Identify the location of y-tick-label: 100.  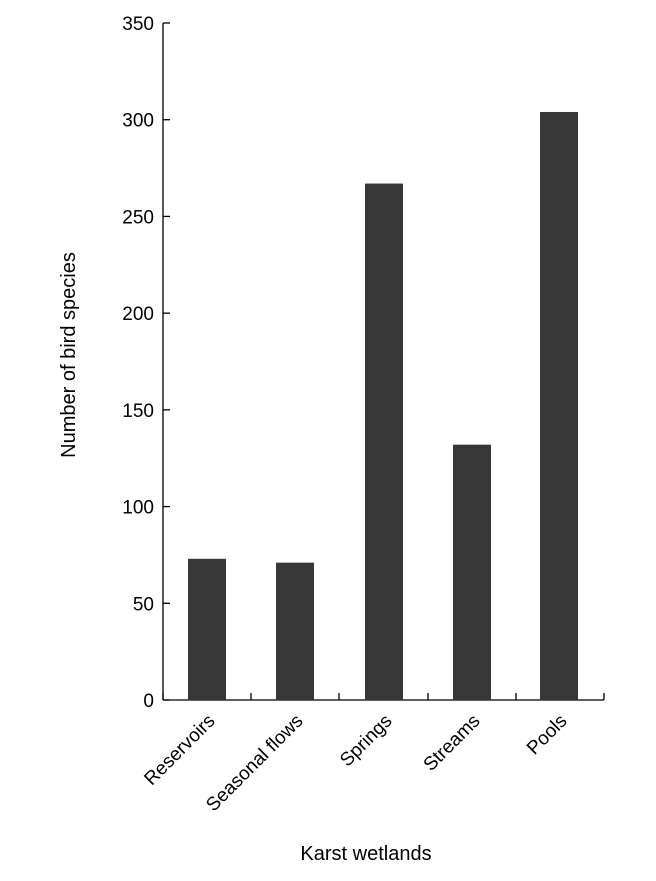
(138, 508).